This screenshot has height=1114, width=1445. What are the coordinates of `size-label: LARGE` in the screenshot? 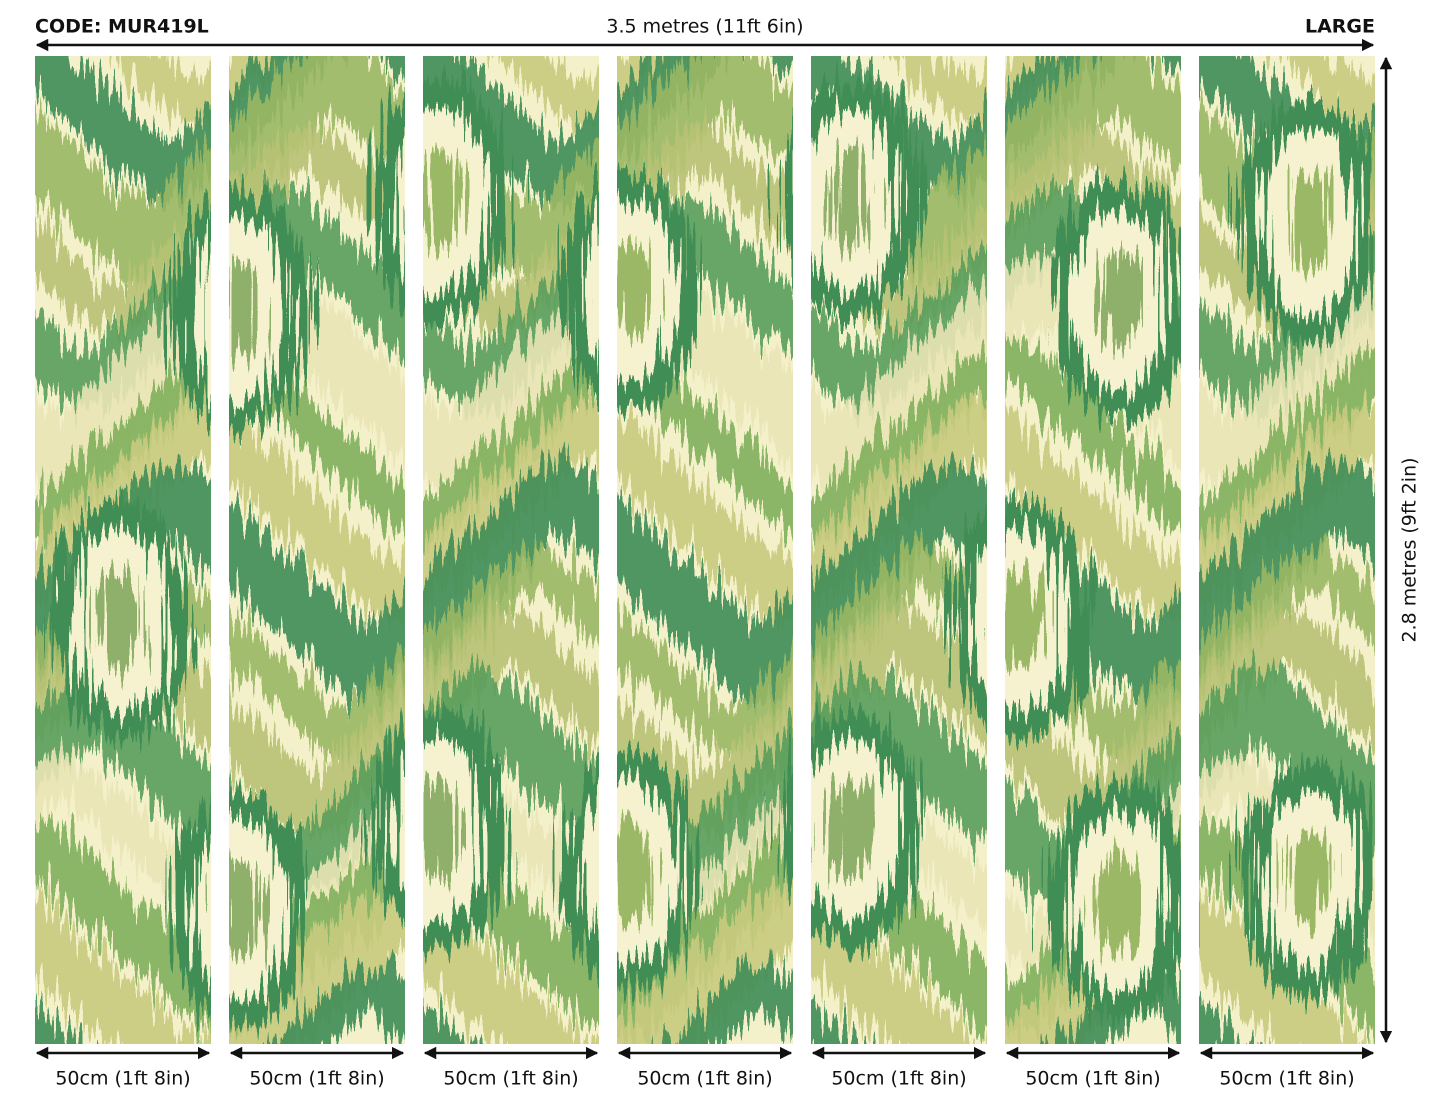 It's located at (1340, 27).